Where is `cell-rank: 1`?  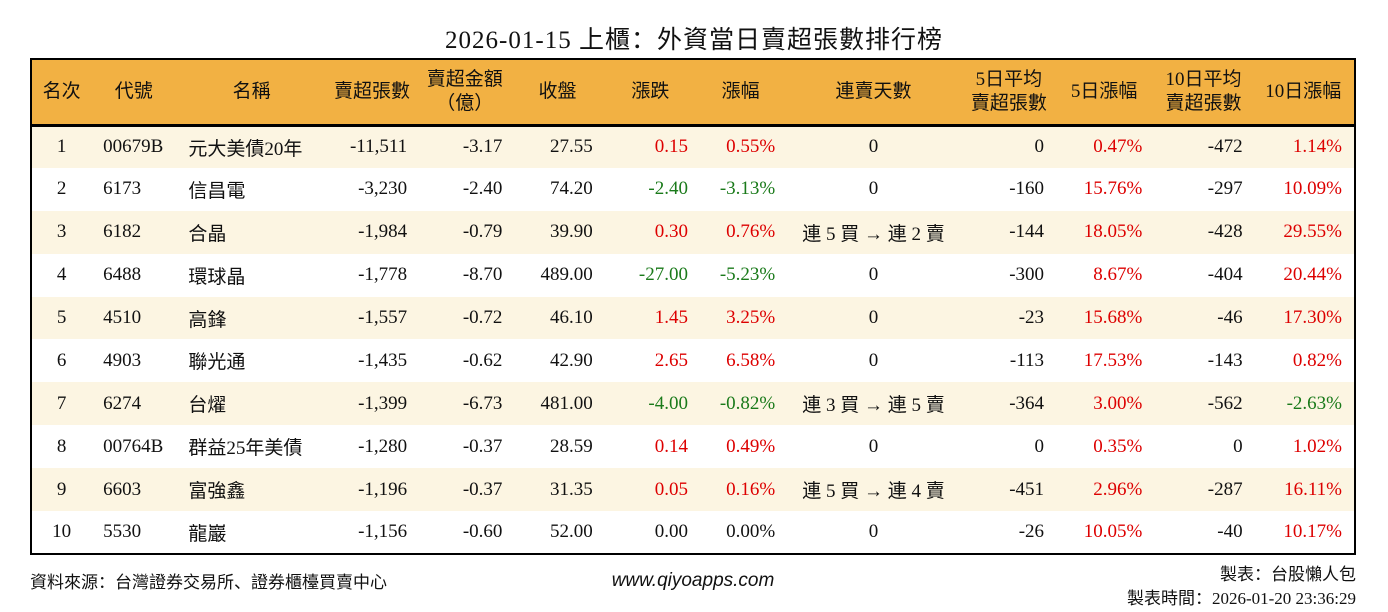 cell-rank: 1 is located at coordinates (61, 147).